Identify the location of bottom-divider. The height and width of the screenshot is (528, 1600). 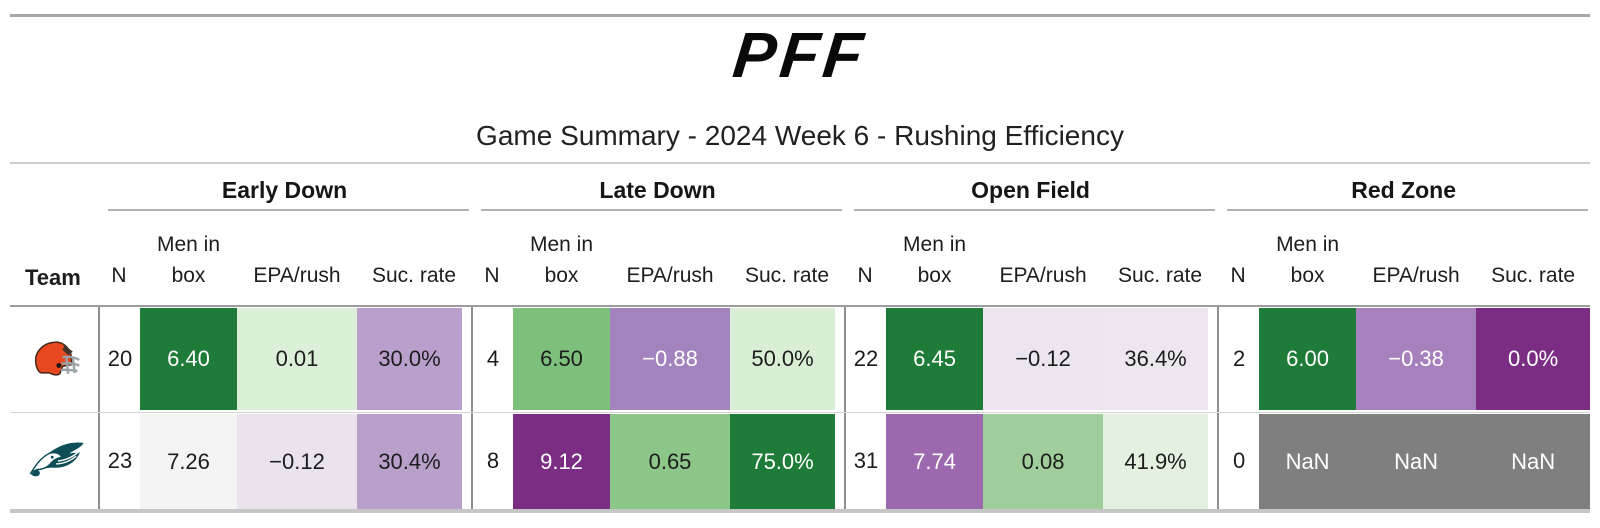
(800, 511).